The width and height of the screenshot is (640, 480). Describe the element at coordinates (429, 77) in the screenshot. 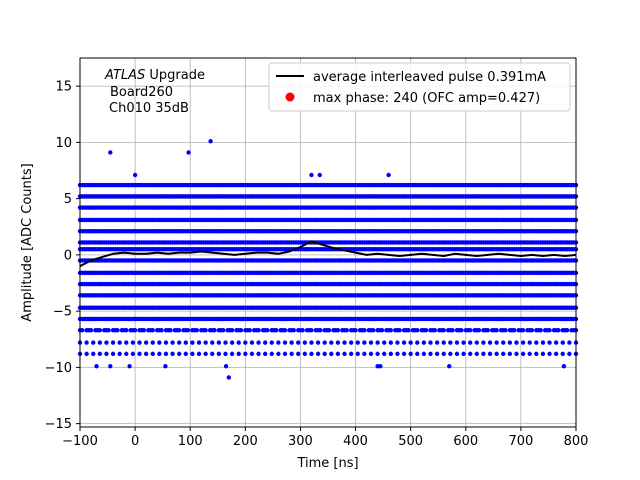

I see `legend-entry-line: average interleaved pulse 0.391mA` at that location.